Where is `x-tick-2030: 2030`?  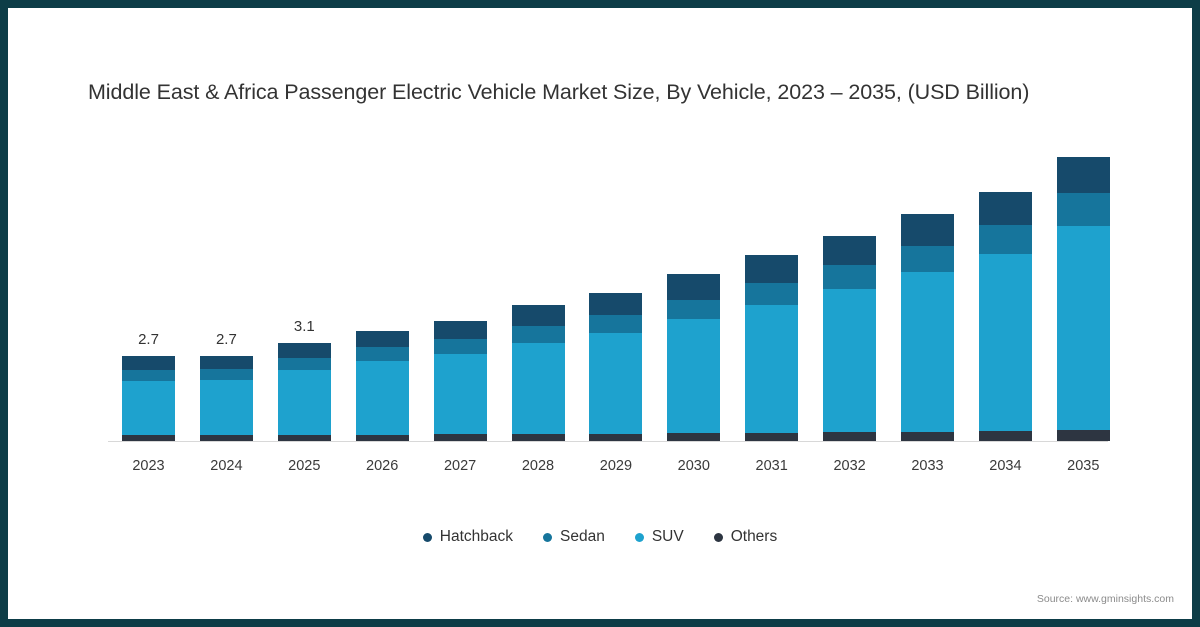 x-tick-2030: 2030 is located at coordinates (693, 466).